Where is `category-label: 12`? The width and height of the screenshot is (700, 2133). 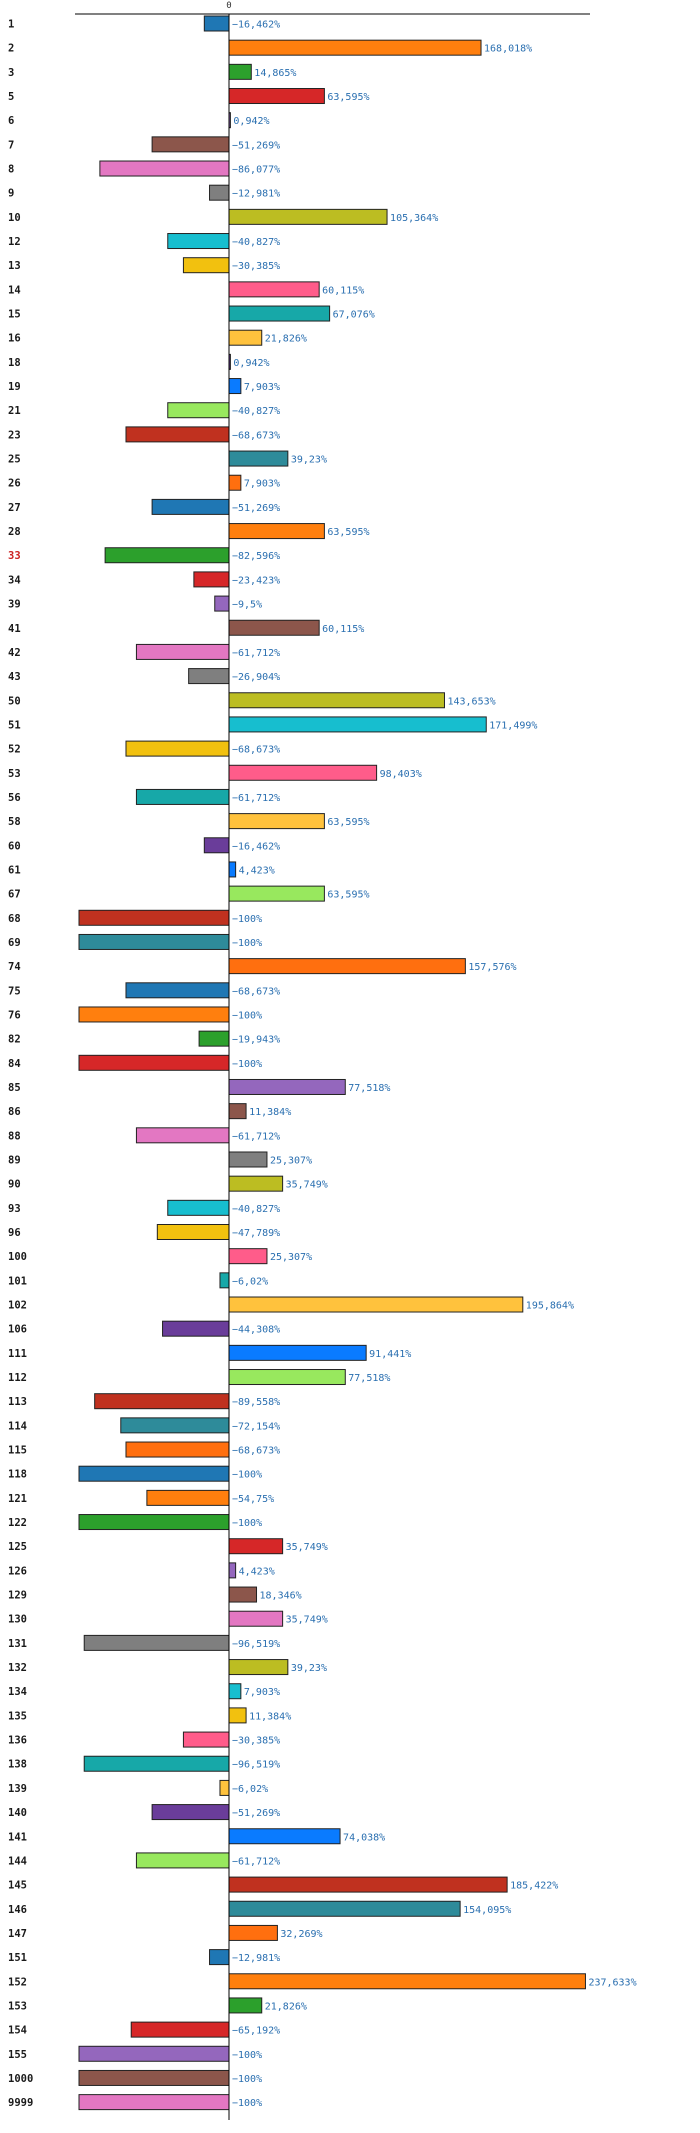
category-label: 12 is located at coordinates (14, 242).